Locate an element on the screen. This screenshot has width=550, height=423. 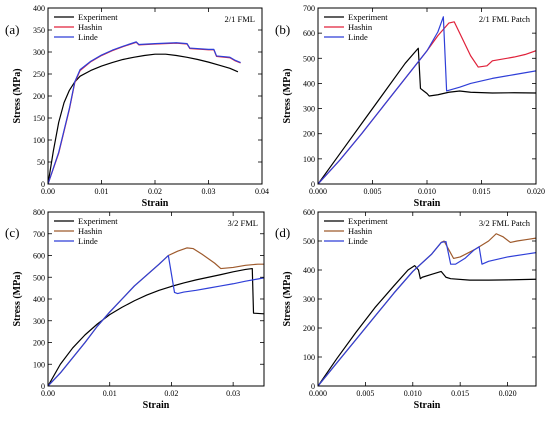
y-tick-label: 800 is located at coordinates (39, 212).